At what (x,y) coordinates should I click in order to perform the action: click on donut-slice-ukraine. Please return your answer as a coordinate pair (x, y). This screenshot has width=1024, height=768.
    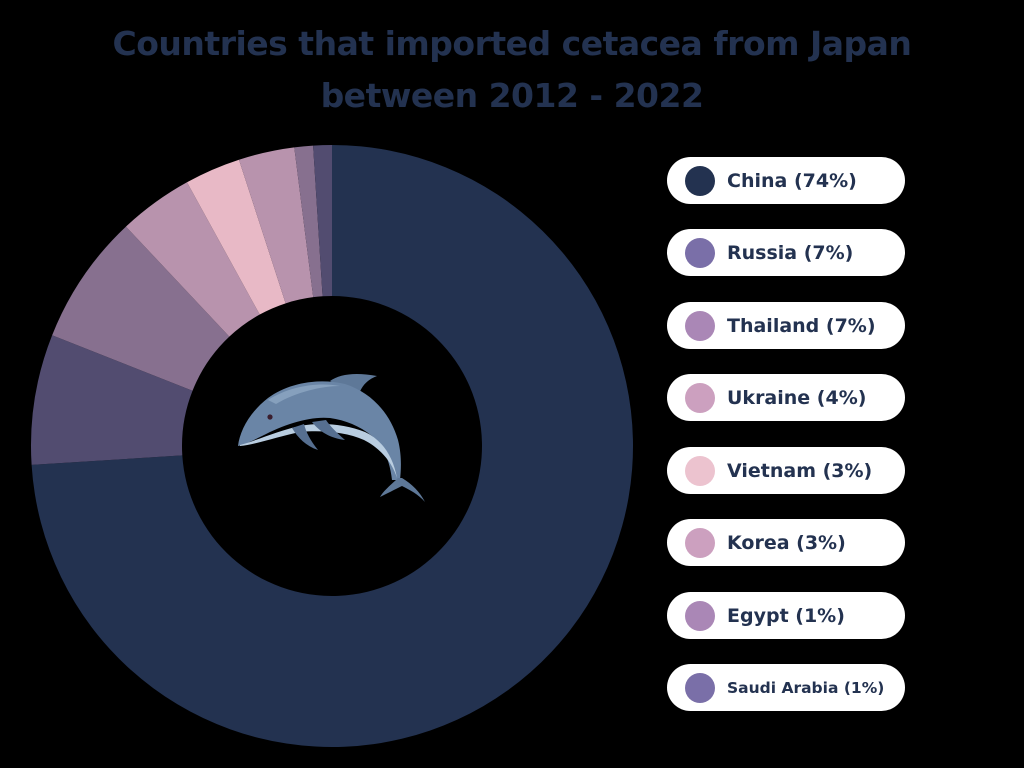
    Looking at the image, I should click on (192, 259).